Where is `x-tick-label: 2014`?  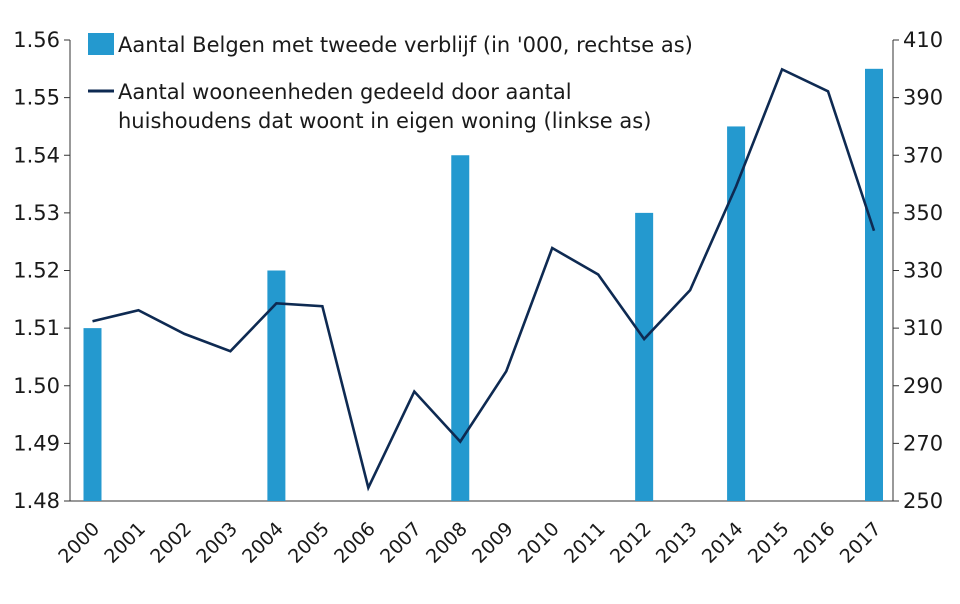
x-tick-label: 2014 is located at coordinates (723, 543).